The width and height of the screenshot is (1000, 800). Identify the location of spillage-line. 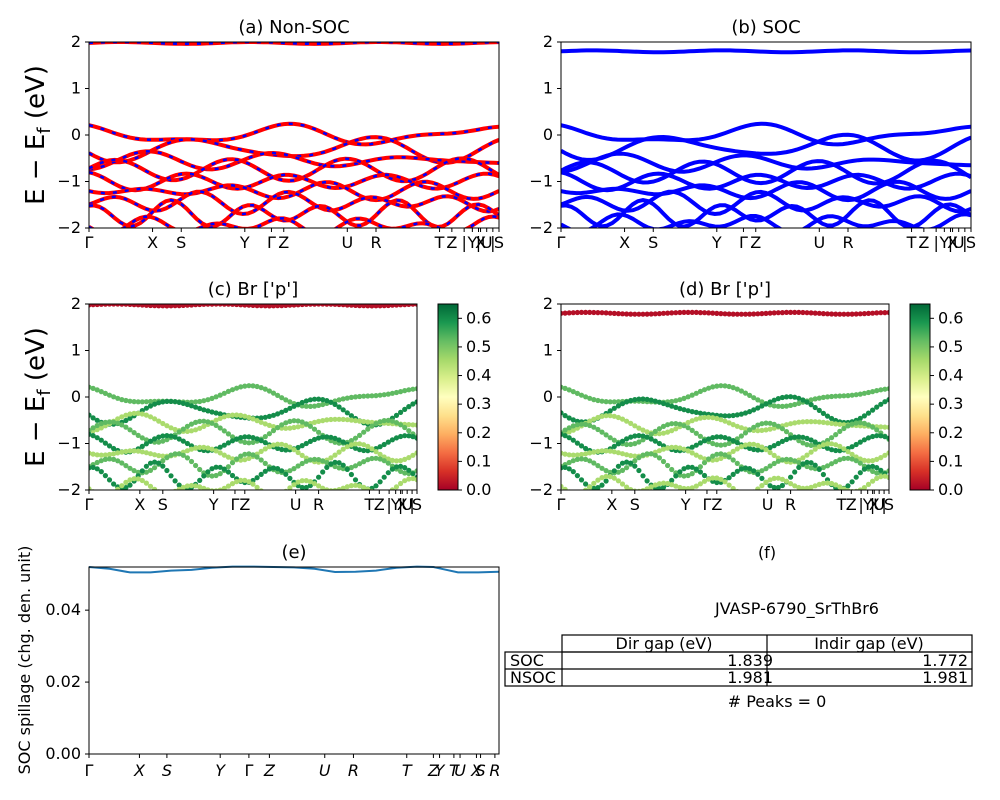
(294, 569).